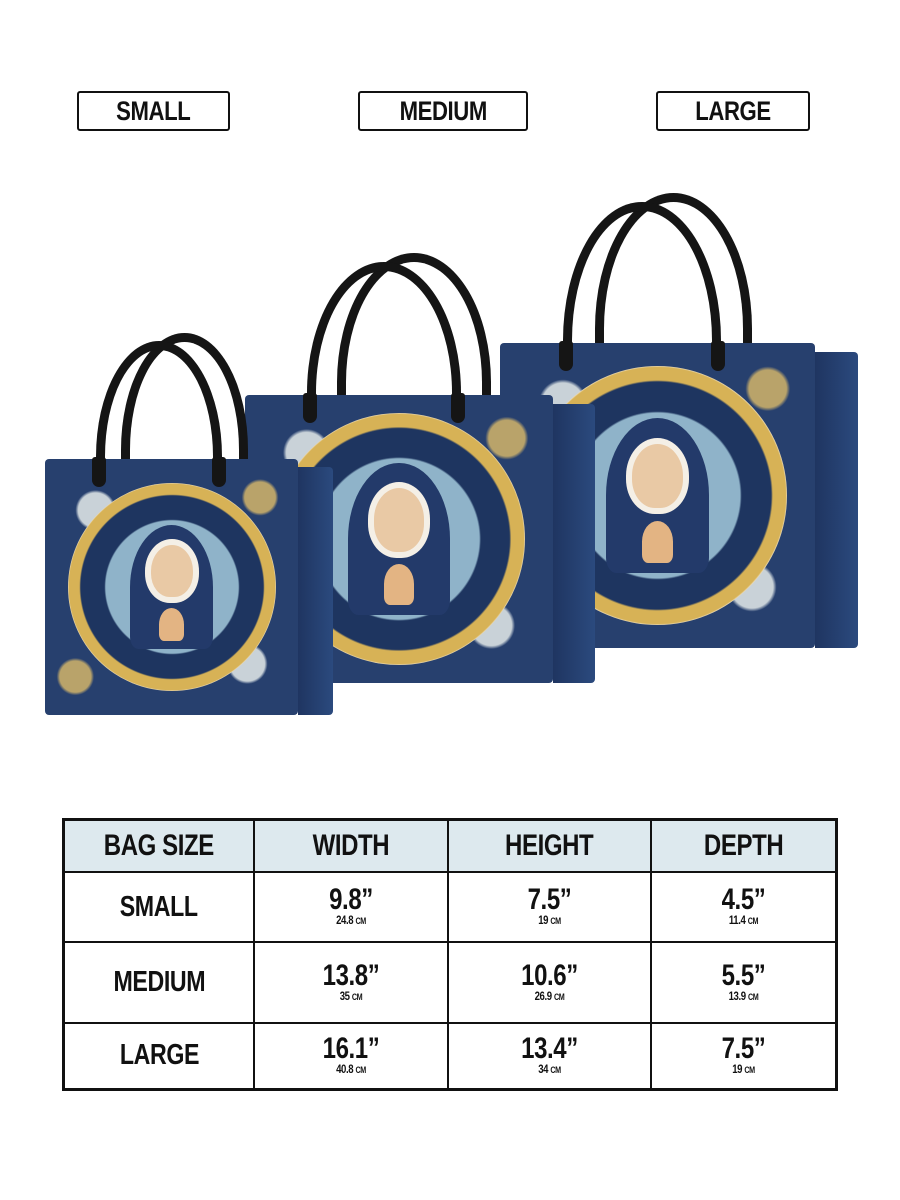  What do you see at coordinates (743, 995) in the screenshot?
I see `value-cm: 13.9 CM` at bounding box center [743, 995].